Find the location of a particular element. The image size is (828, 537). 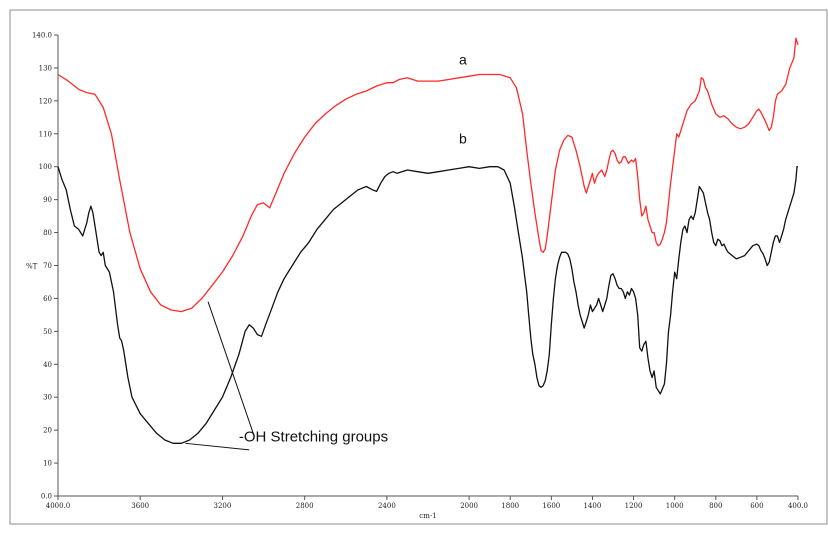

y-tick-label: 110 is located at coordinates (45, 134).